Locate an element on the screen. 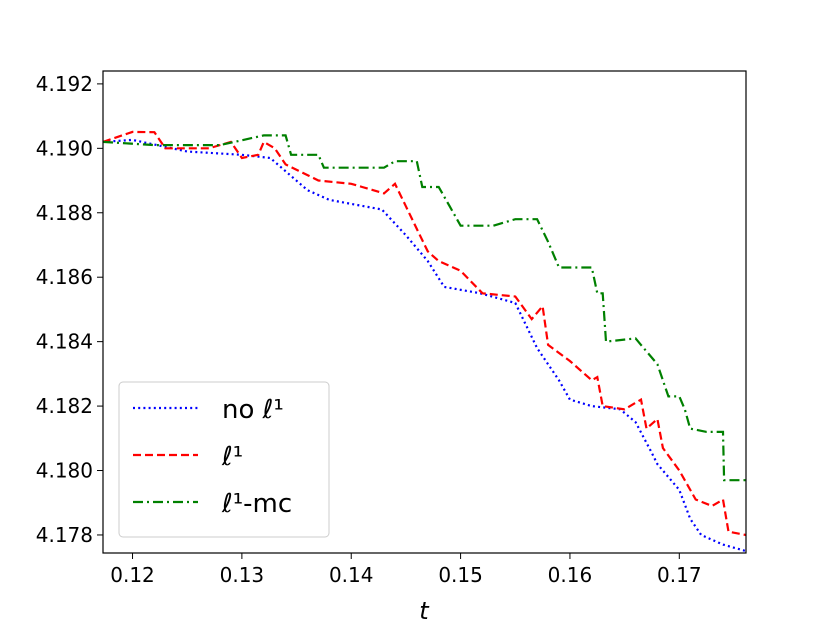 Image resolution: width=830 pixels, height=627 pixels. y-tick-label: 4.192 is located at coordinates (64, 84).